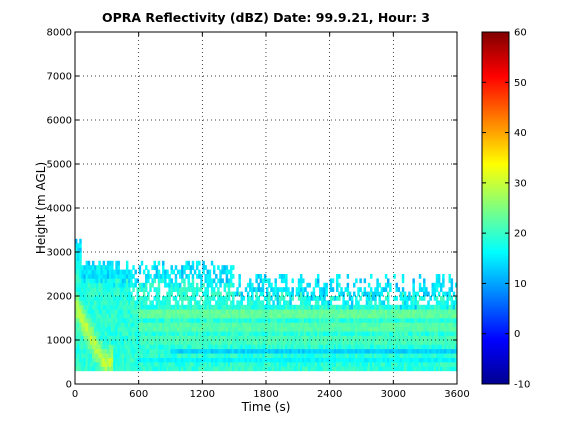  Describe the element at coordinates (520, 33) in the screenshot. I see `colorbar-tick-label: 60` at that location.